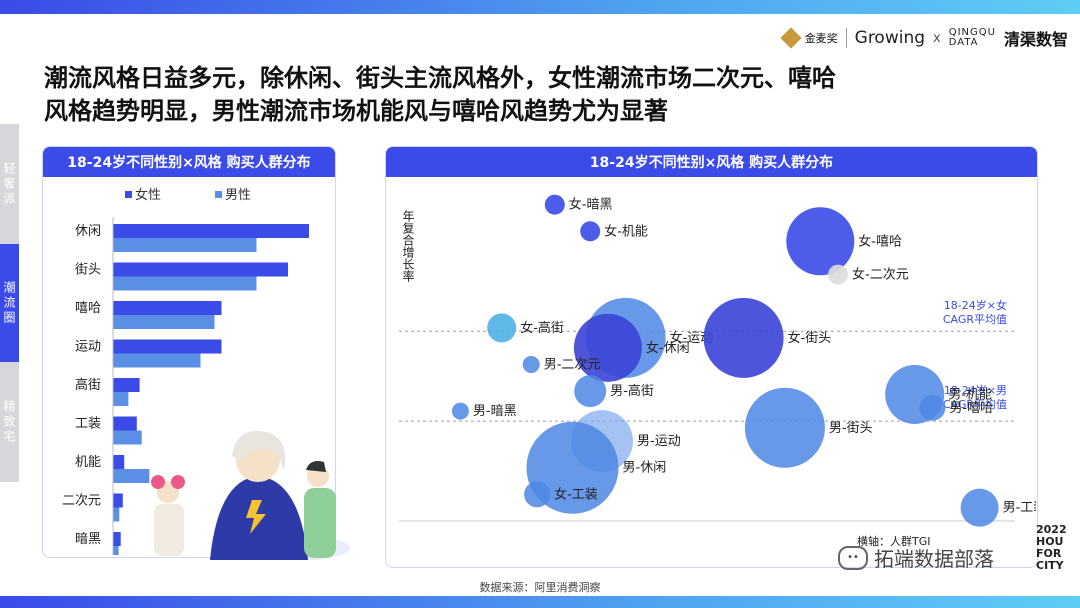  Describe the element at coordinates (626, 231) in the screenshot. I see `bubble-label: 女-机能` at that location.